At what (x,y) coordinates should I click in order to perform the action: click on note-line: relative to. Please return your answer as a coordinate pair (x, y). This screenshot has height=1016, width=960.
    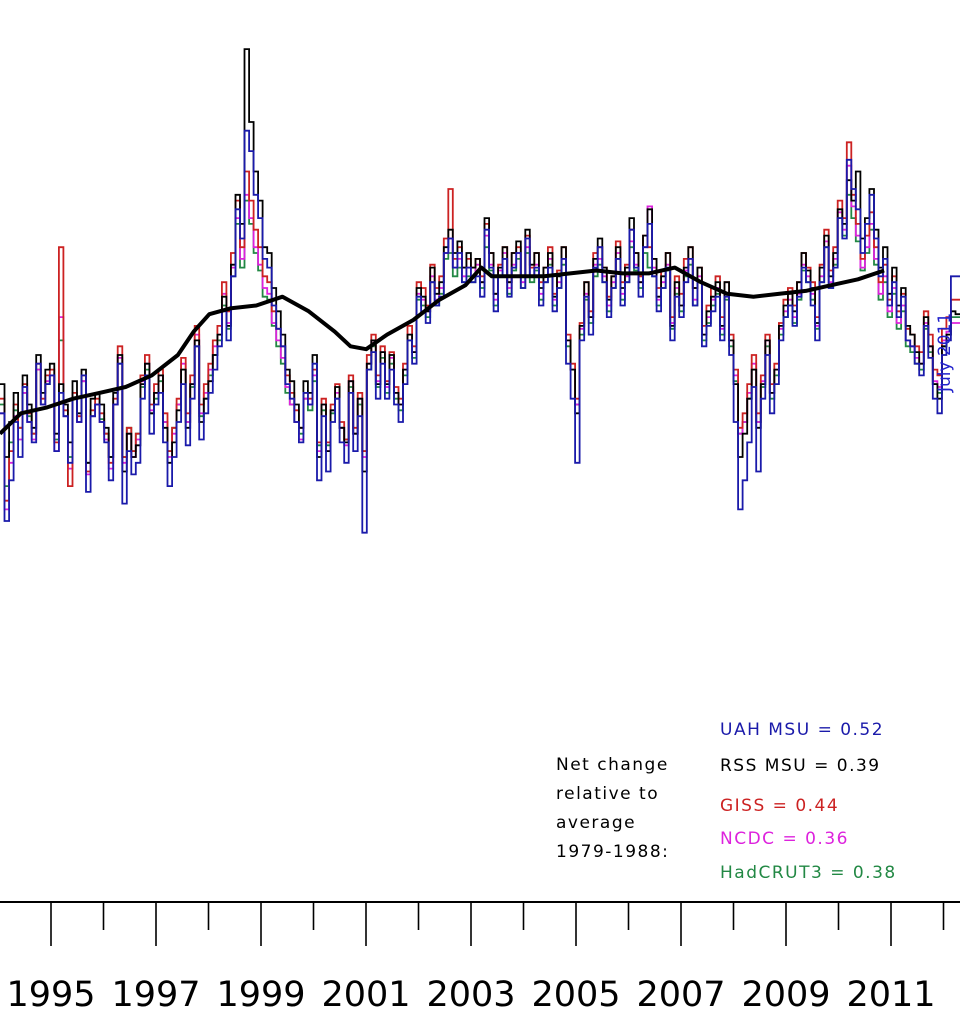
    Looking at the image, I should click on (607, 794).